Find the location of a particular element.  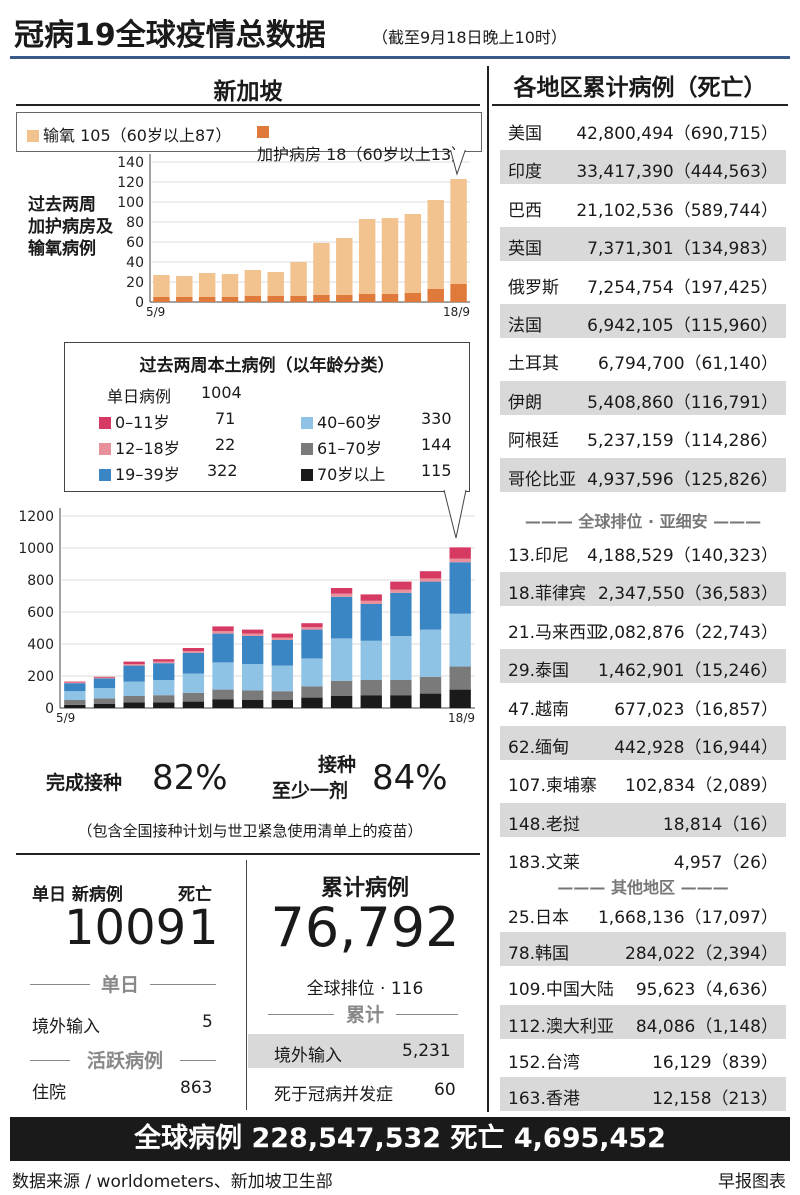

y-tick-label: 800 is located at coordinates (40, 581).